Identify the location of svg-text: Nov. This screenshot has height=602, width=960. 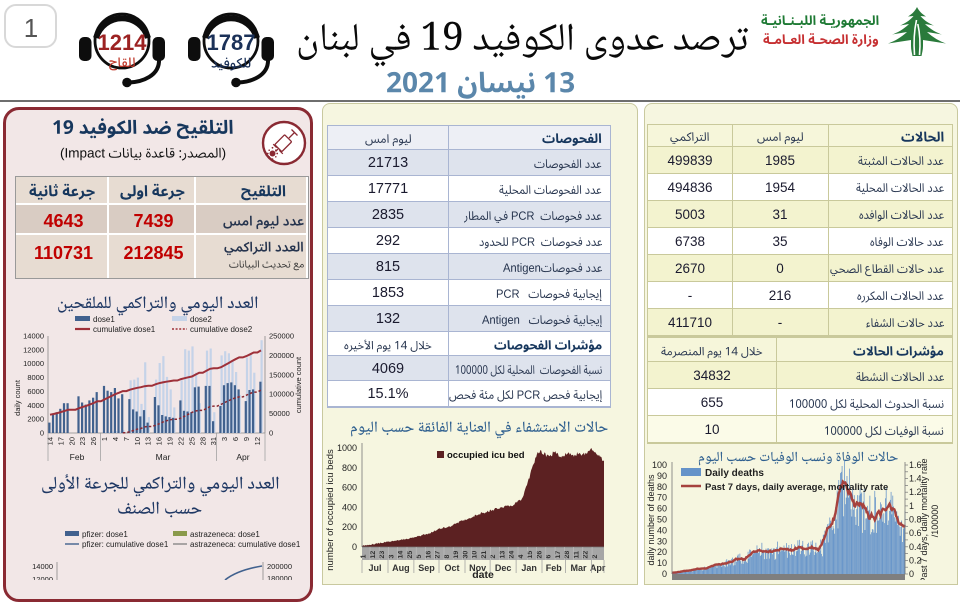
(477, 568).